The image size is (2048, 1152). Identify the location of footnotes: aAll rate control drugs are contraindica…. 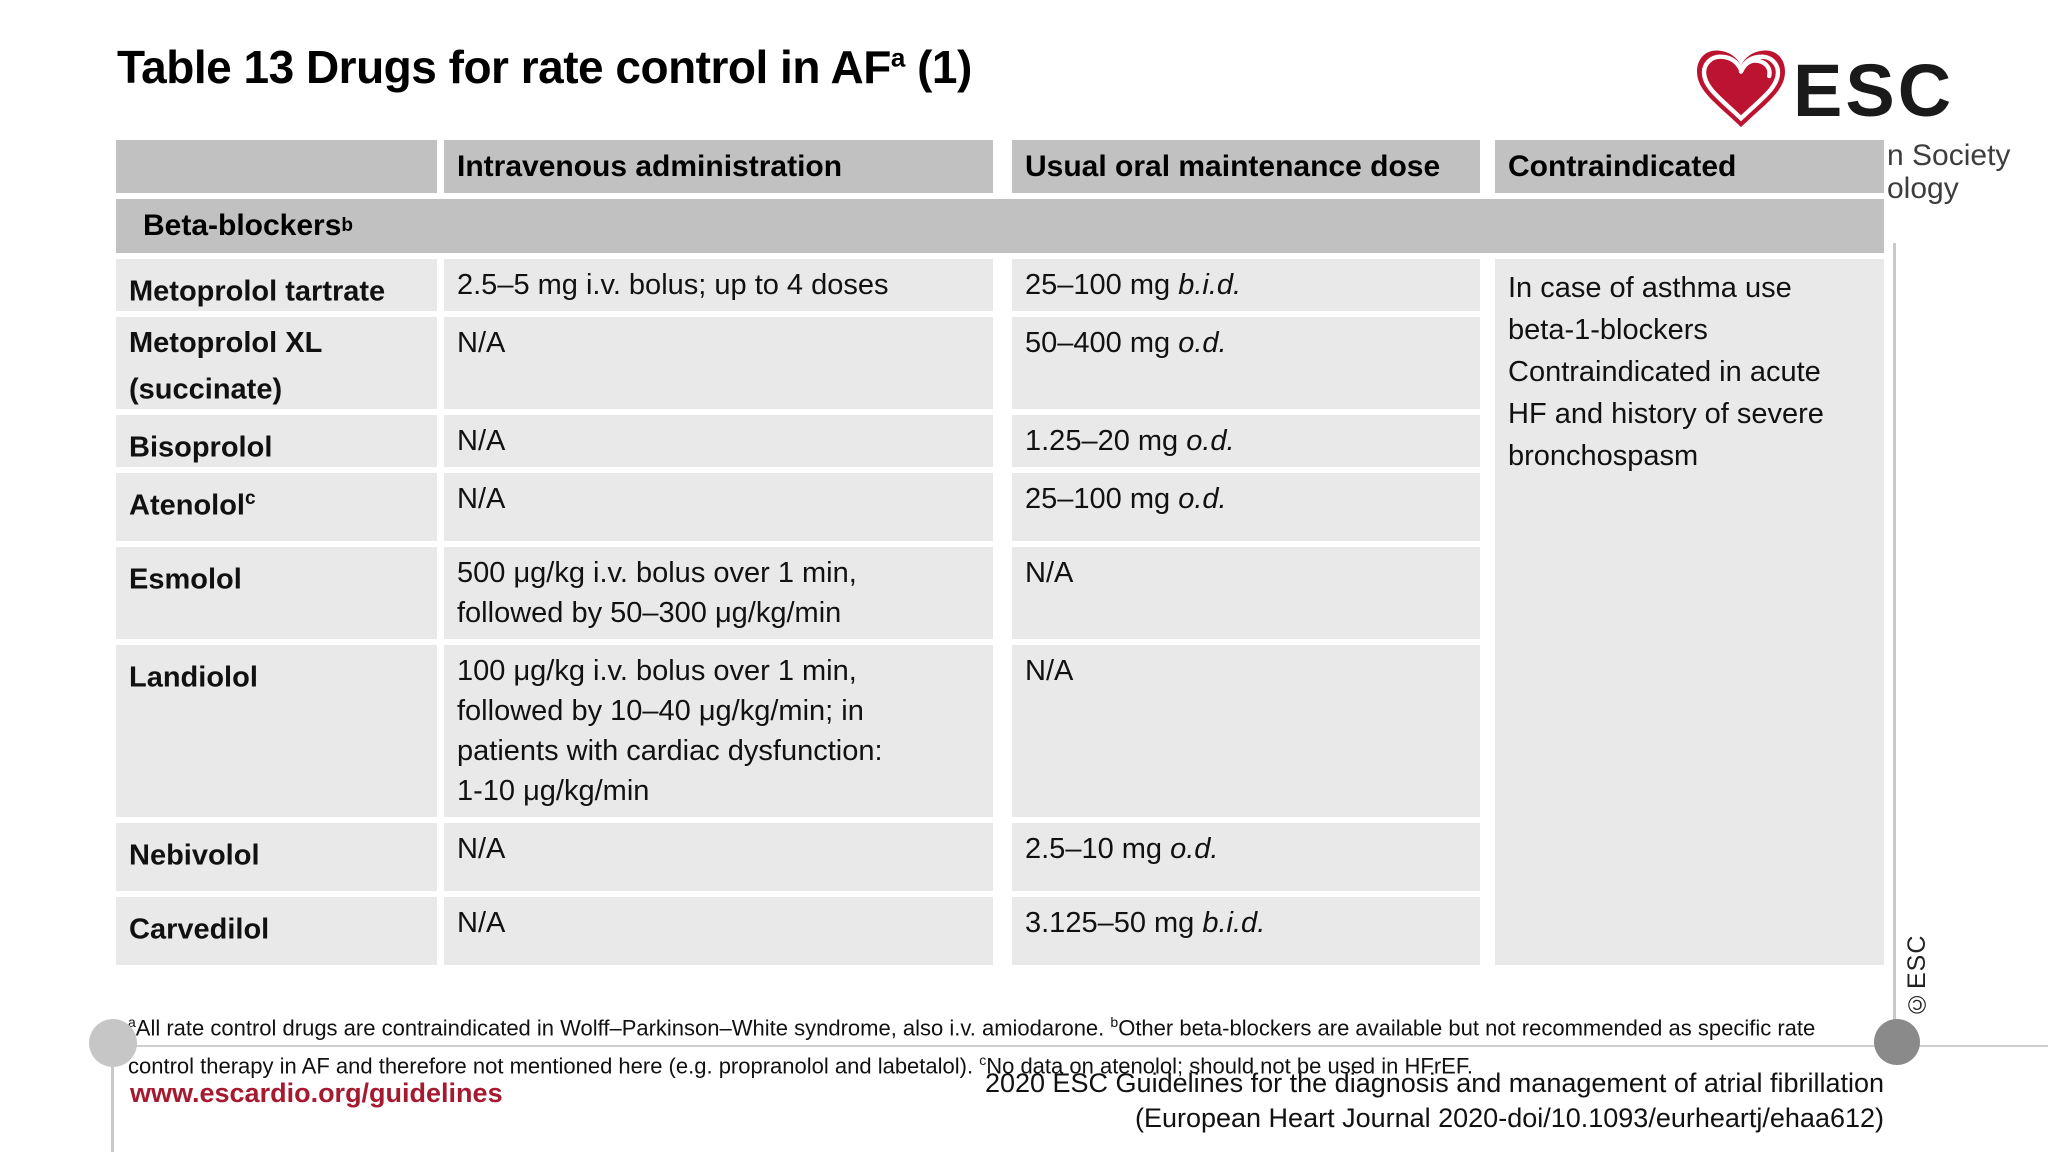
(978, 1044).